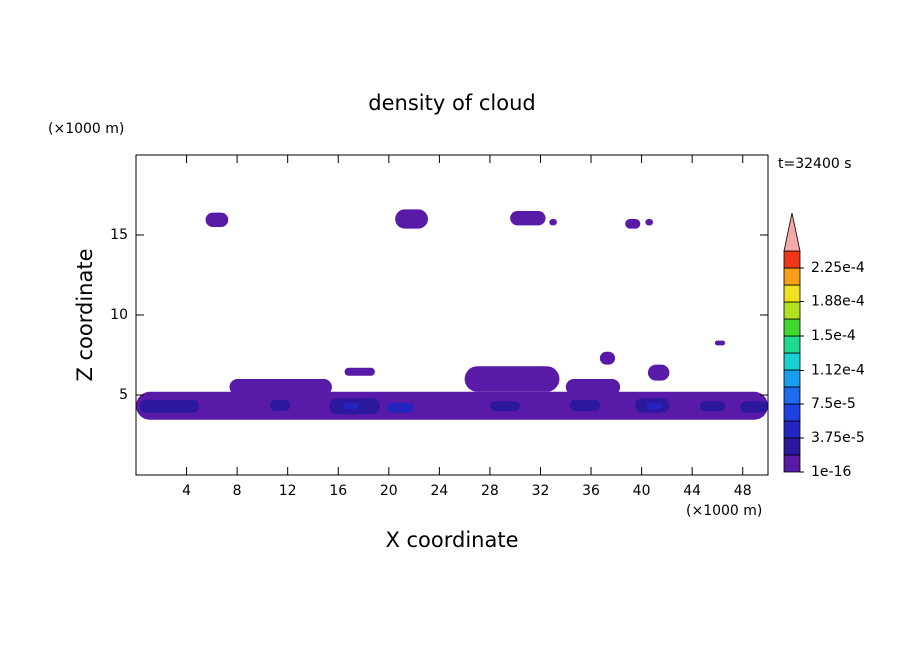  What do you see at coordinates (186, 491) in the screenshot?
I see `x-tick-label: 4` at bounding box center [186, 491].